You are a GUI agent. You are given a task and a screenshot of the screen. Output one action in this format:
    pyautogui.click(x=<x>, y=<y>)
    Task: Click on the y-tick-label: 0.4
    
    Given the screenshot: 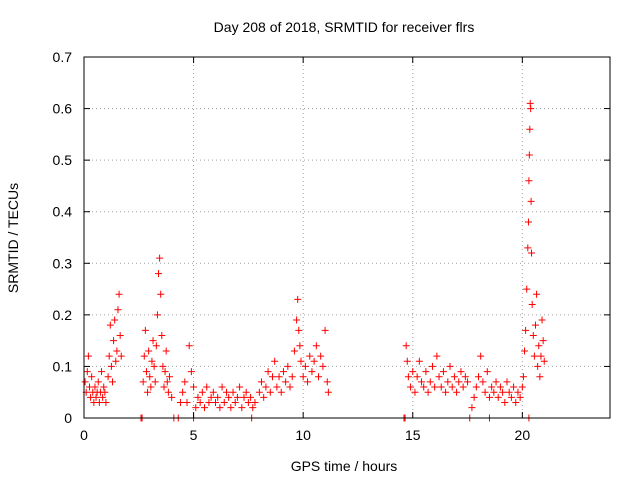 What is the action you would take?
    pyautogui.click(x=63, y=212)
    